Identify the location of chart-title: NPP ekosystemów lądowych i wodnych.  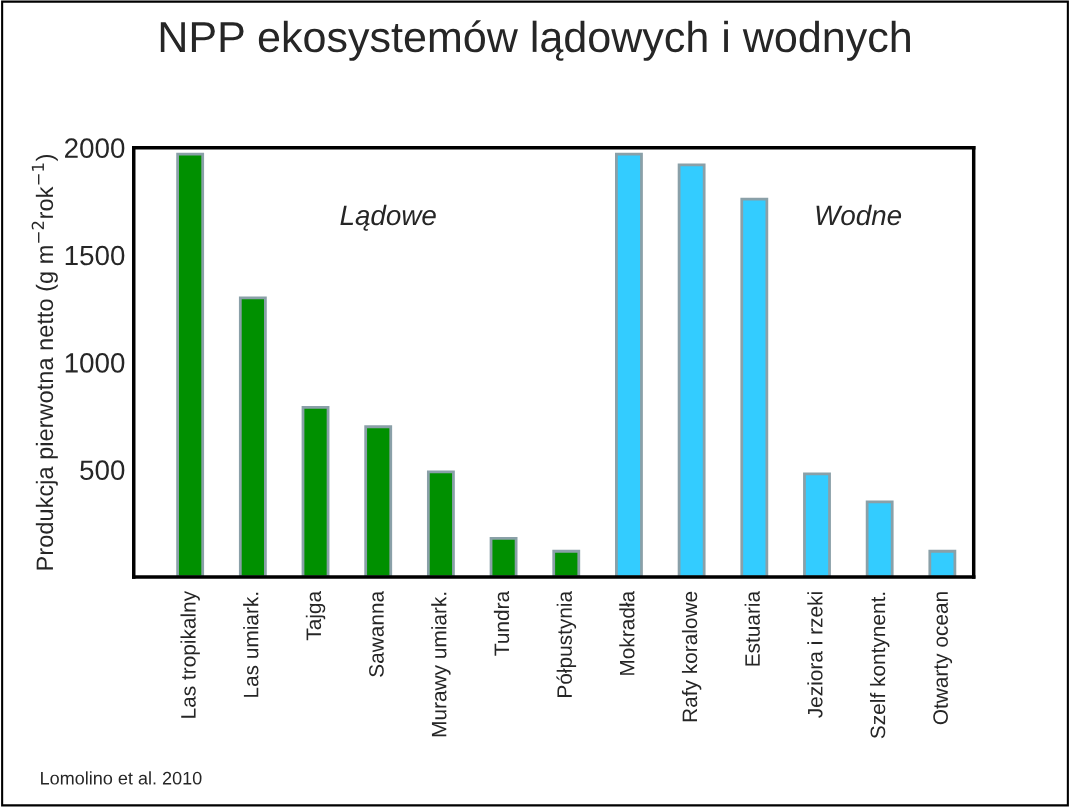
(535, 40).